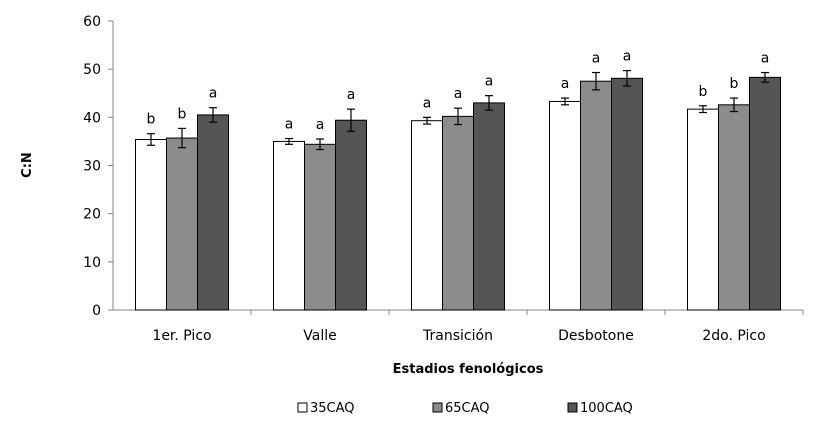 Image resolution: width=815 pixels, height=426 pixels. I want to click on y-tick-label: 0, so click(96, 311).